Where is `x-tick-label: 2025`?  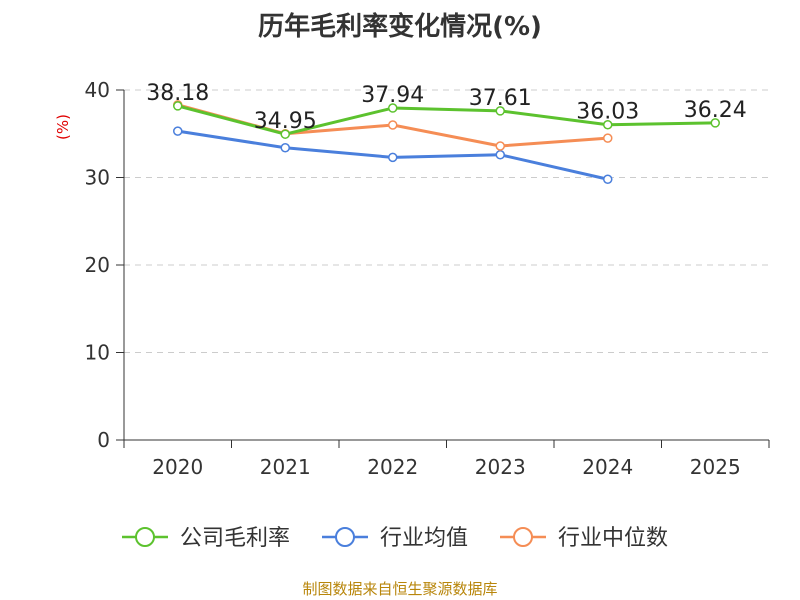 x-tick-label: 2025 is located at coordinates (715, 467).